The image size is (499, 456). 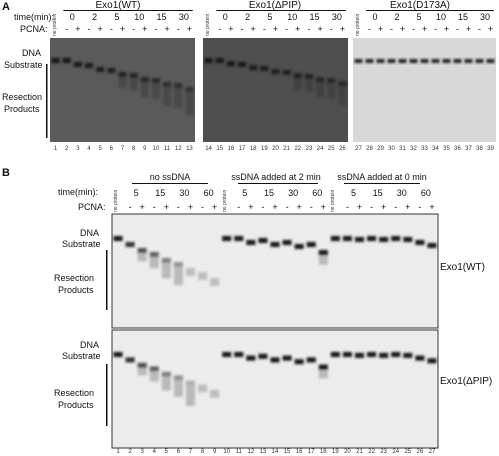 I want to click on lane-number-b-4: 4, so click(x=154, y=452).